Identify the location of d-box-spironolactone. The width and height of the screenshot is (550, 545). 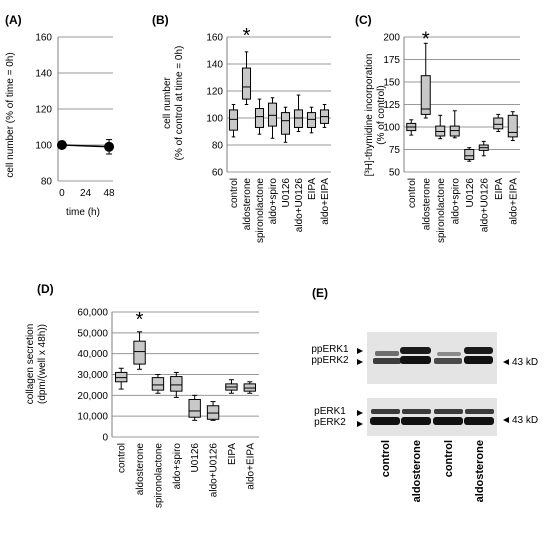
(158, 384).